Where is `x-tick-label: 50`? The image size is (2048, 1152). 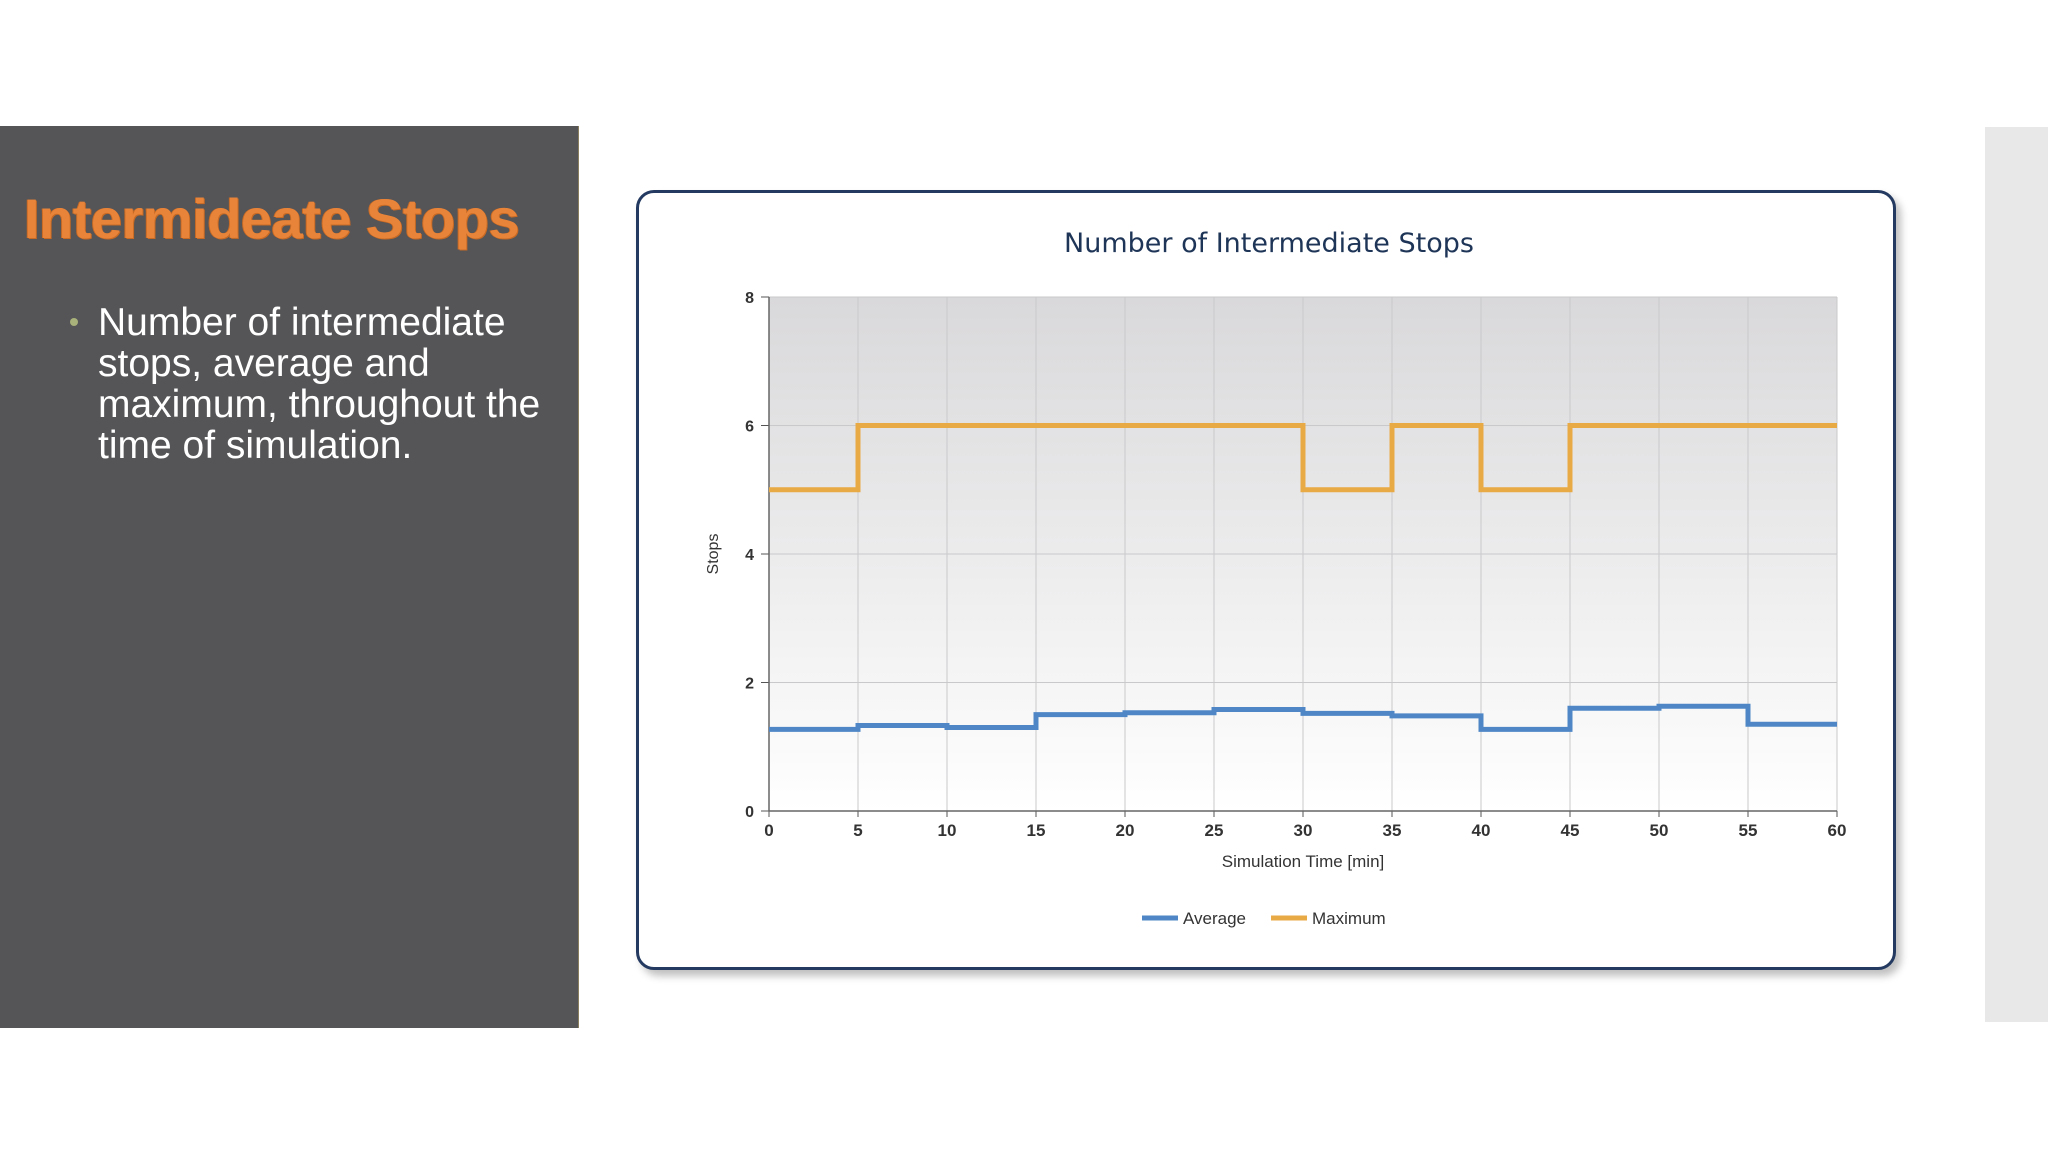 x-tick-label: 50 is located at coordinates (1659, 830).